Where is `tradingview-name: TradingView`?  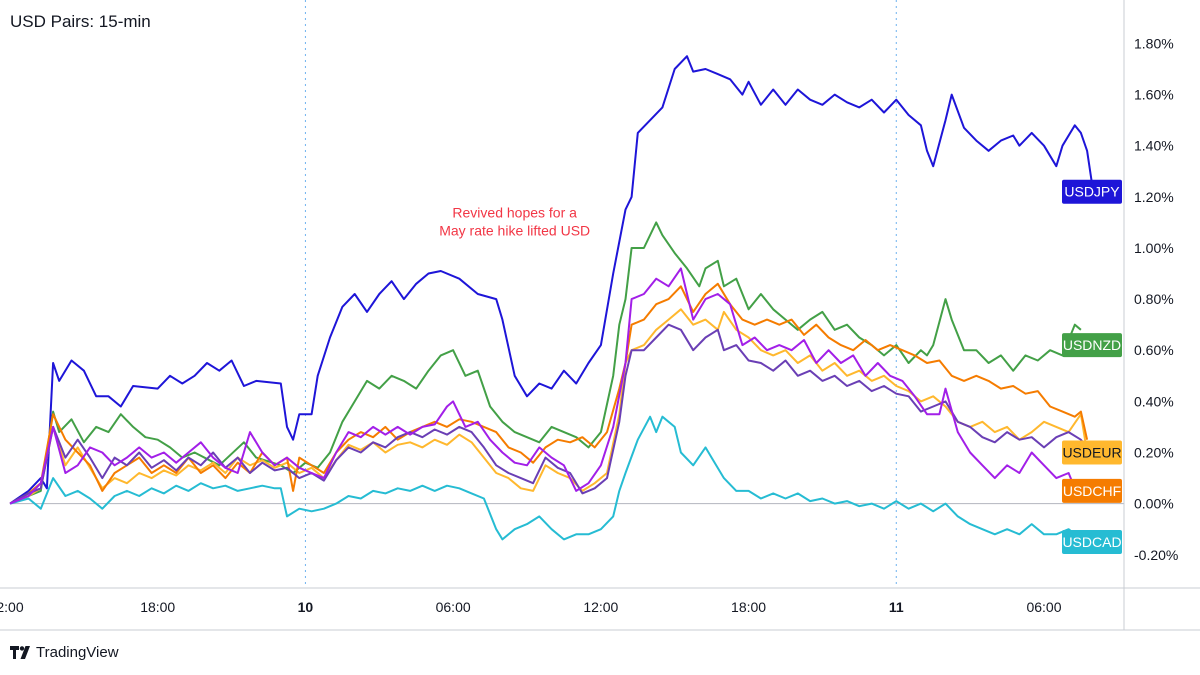
tradingview-name: TradingView is located at coordinates (77, 652).